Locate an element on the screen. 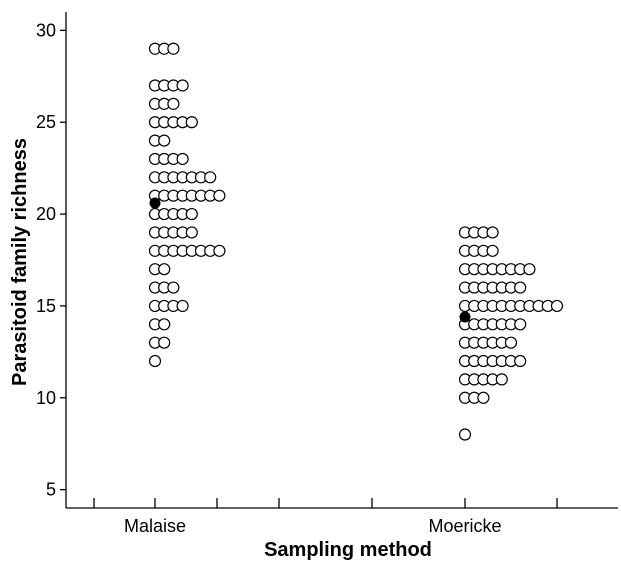  x-tick-label: Malaise is located at coordinates (155, 526).